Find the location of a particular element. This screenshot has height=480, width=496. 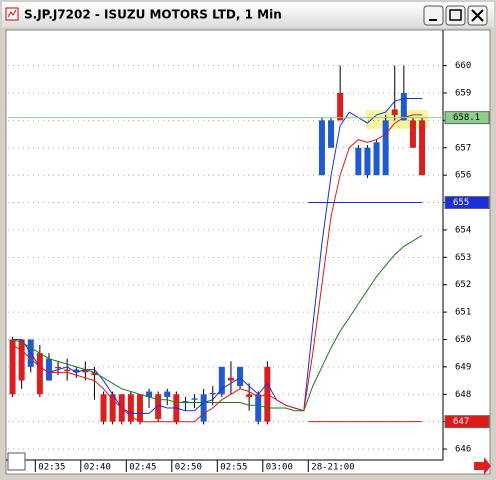

x-tick-label: 02:50 is located at coordinates (188, 468).